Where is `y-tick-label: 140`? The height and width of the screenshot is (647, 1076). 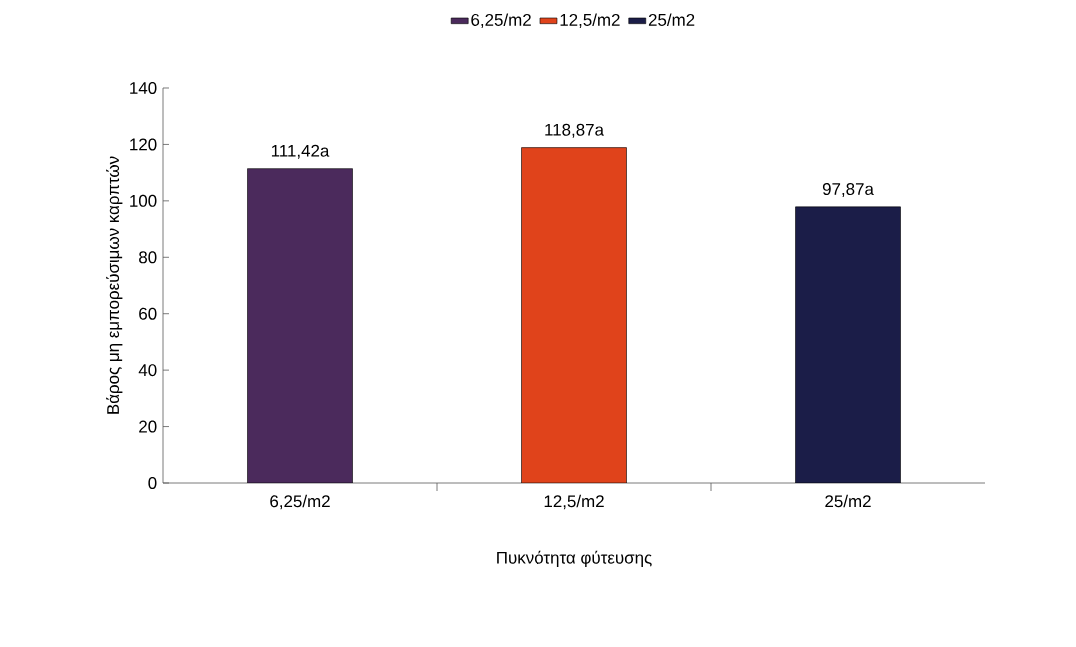 y-tick-label: 140 is located at coordinates (143, 88).